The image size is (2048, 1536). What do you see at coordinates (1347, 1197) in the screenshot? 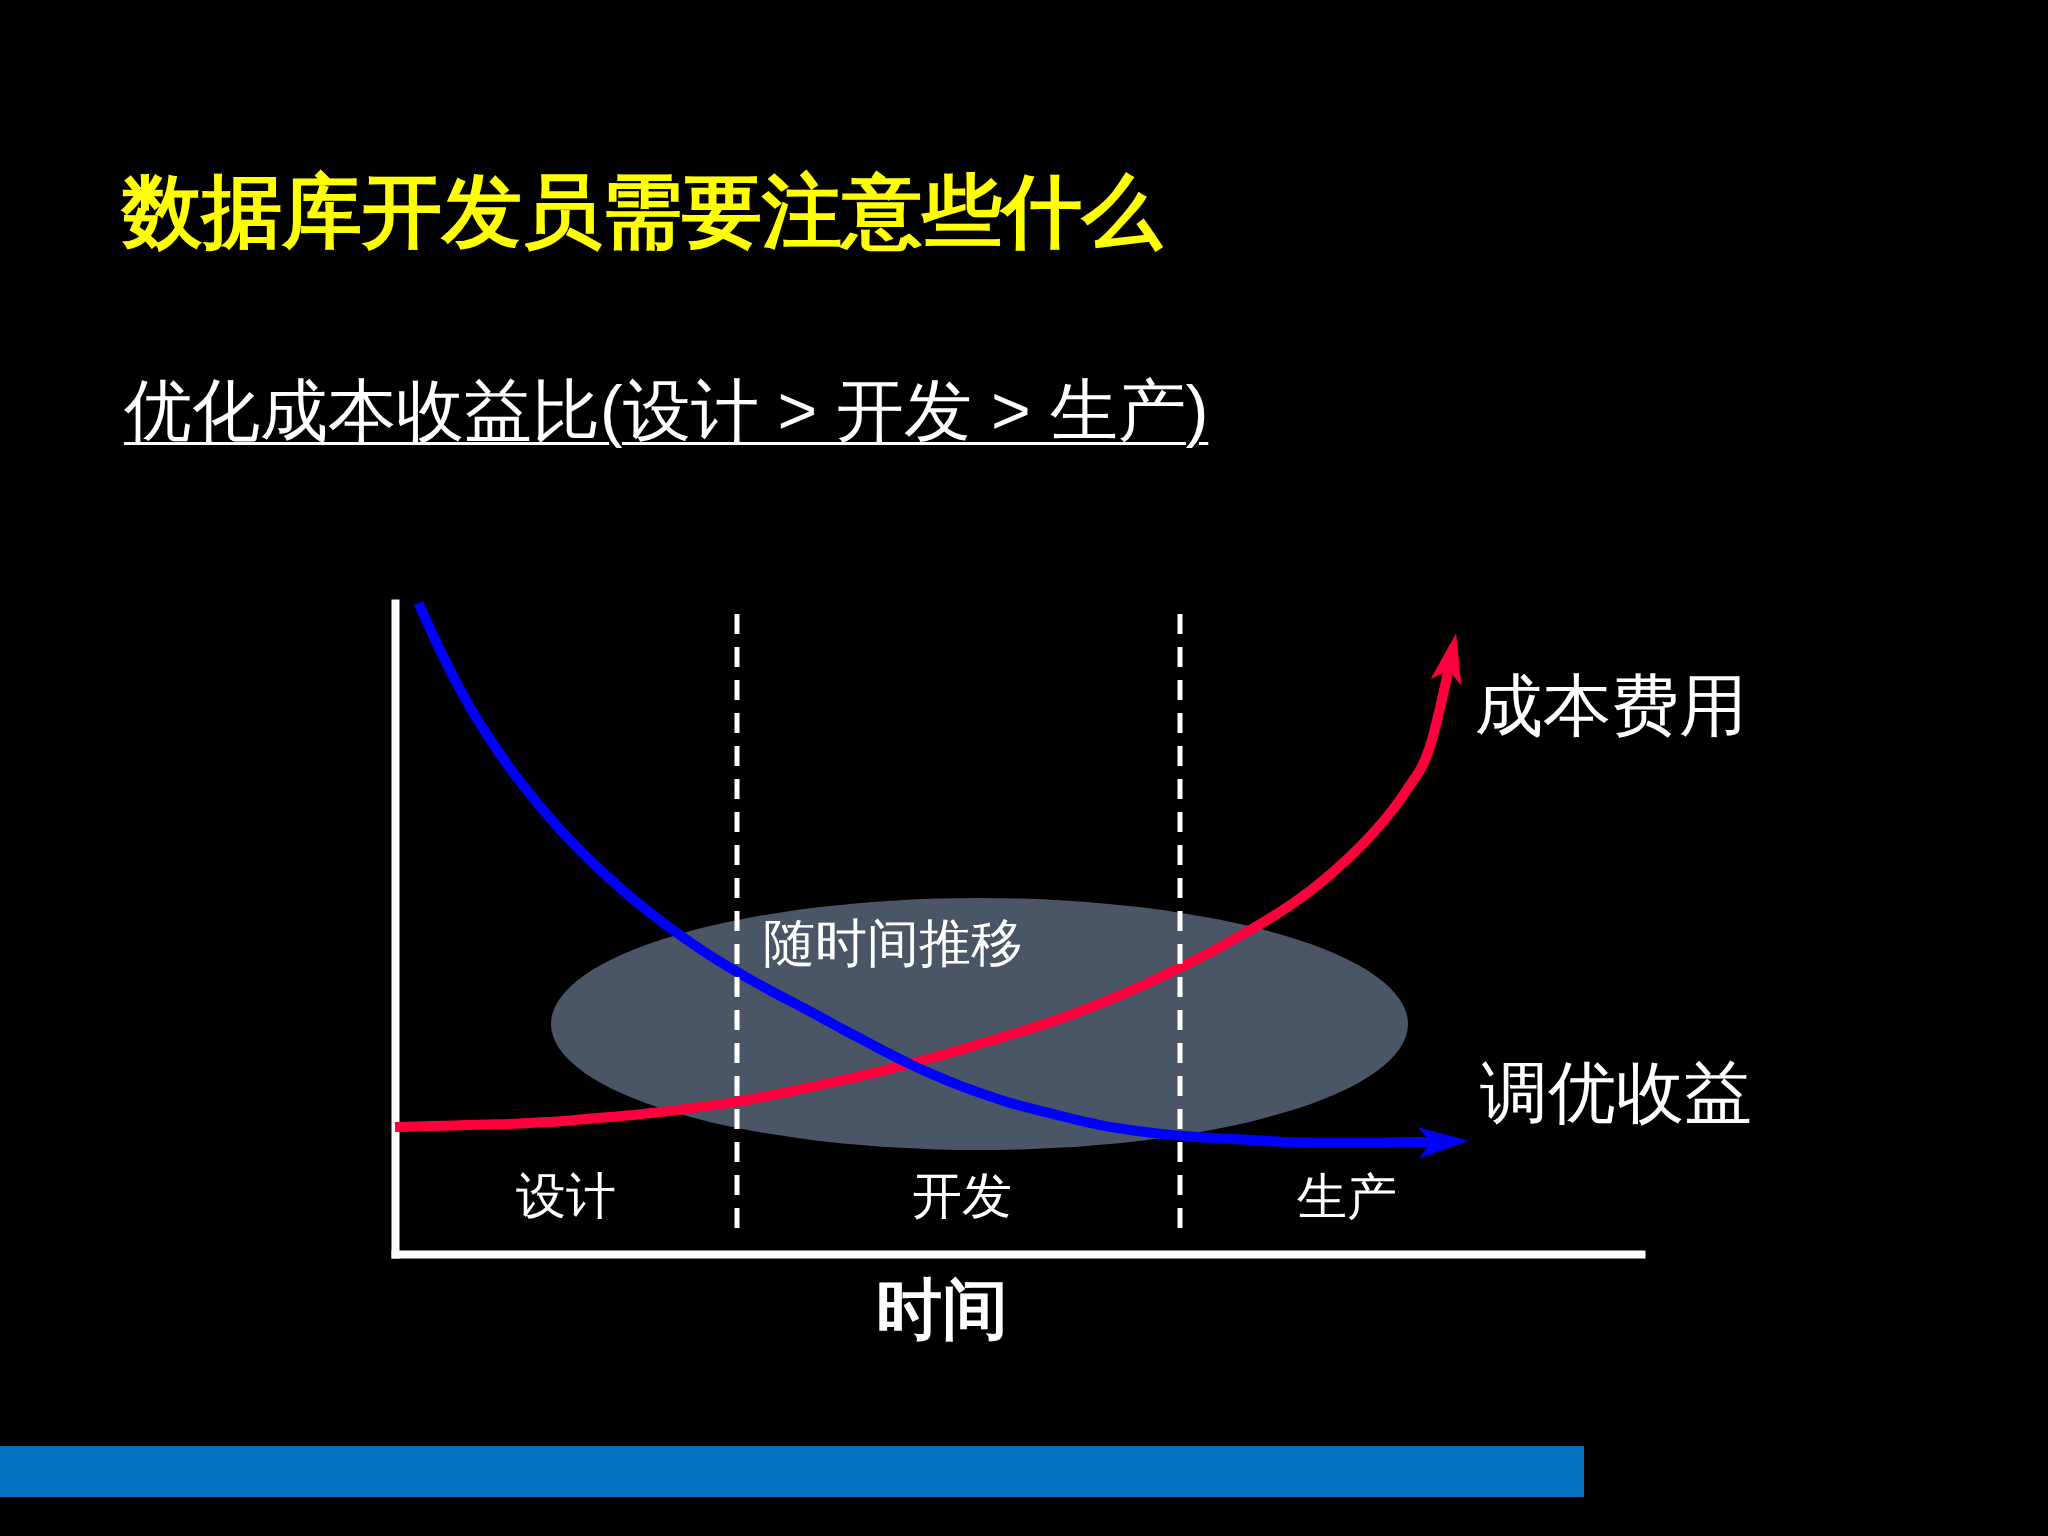
I see `annotation: 生产` at bounding box center [1347, 1197].